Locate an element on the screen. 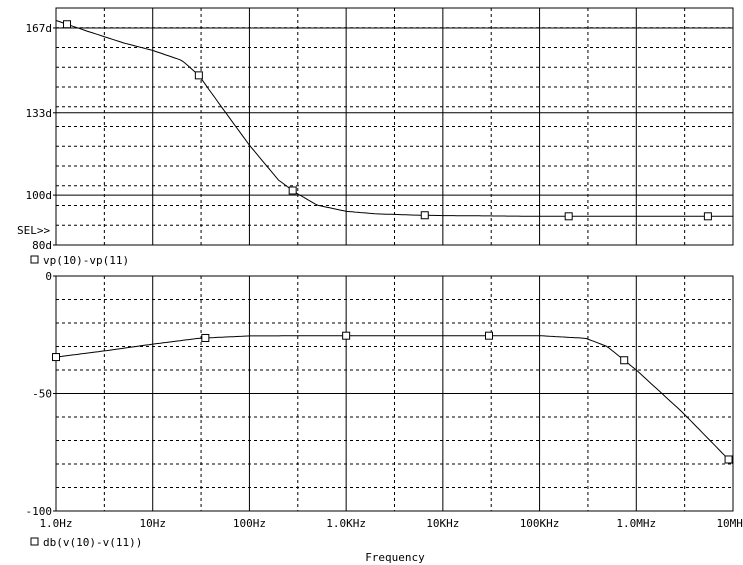 The image size is (743, 565). x-tick-label: 1.0MHz is located at coordinates (636, 523).